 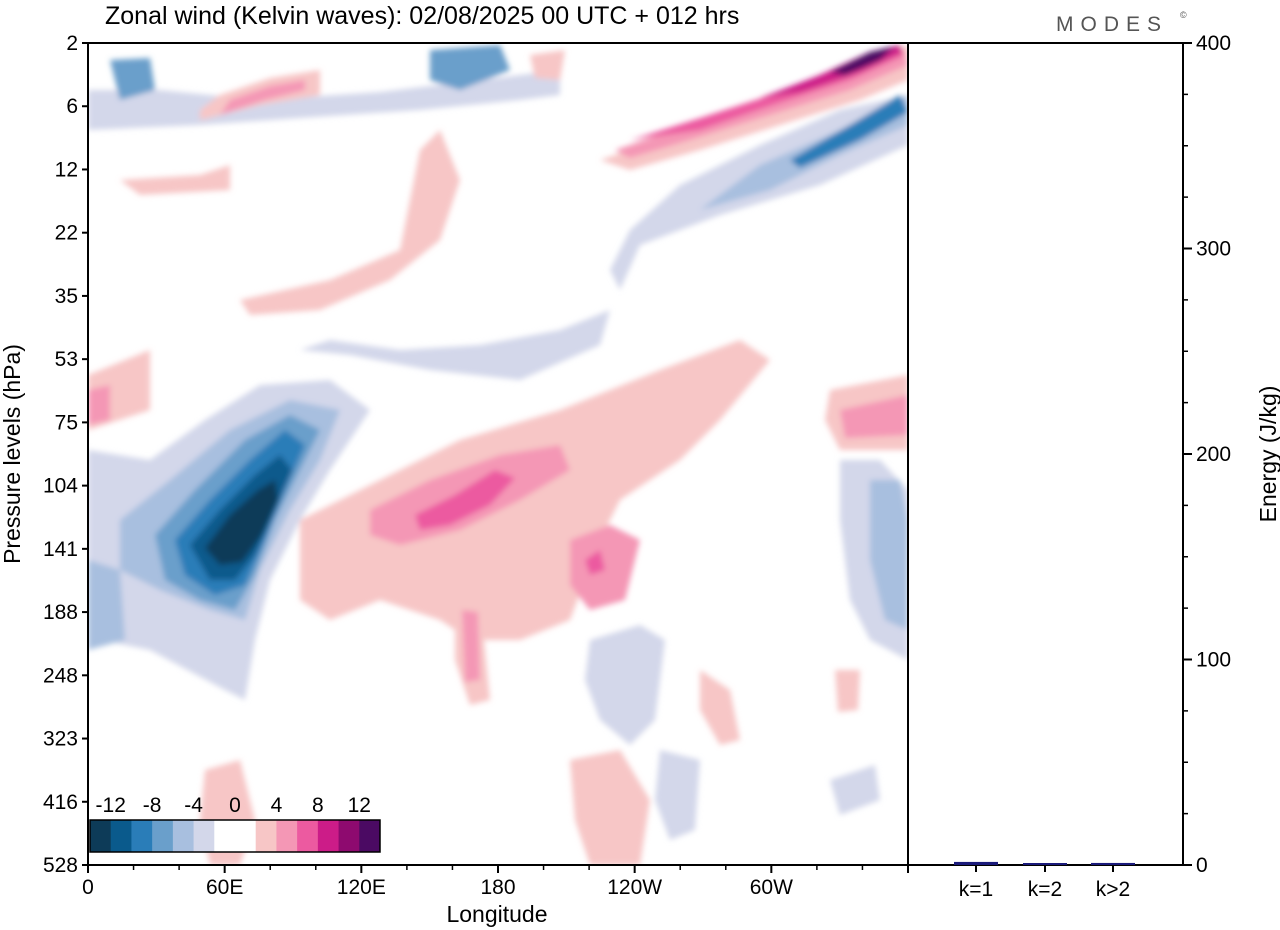 I want to click on band-mid-negative, so click(x=455, y=345).